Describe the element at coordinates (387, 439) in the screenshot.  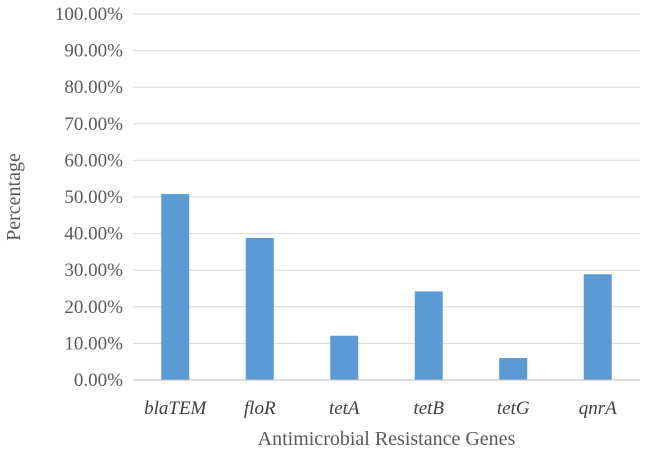
I see `x-axis-title: Antimicrobial Resistance Genes` at that location.